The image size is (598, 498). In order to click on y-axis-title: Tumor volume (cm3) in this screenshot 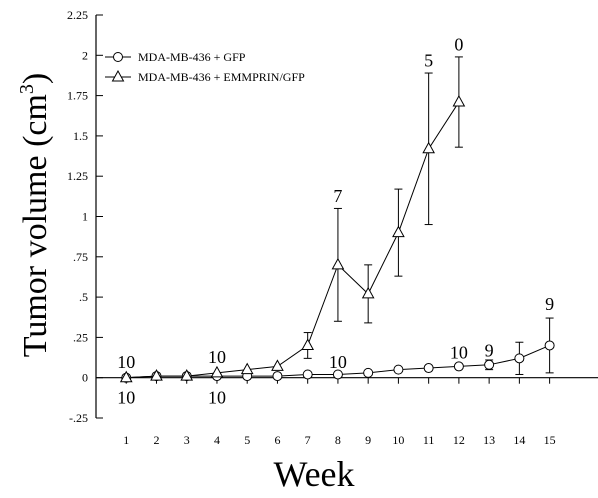, I will do `click(35, 215)`.